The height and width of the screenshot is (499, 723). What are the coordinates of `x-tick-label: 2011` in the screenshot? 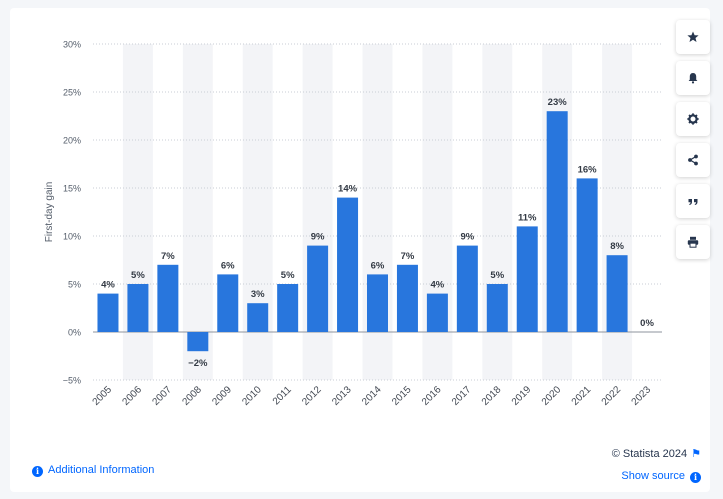 It's located at (282, 395).